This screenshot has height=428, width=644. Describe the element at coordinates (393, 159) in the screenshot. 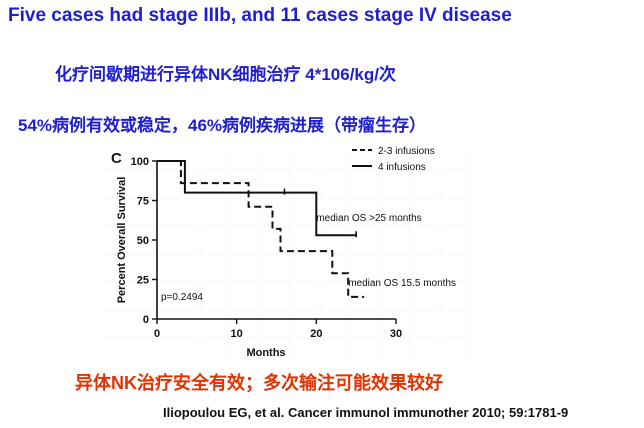

I see `chart-legend: 2-3 infusions 4 infusions` at that location.